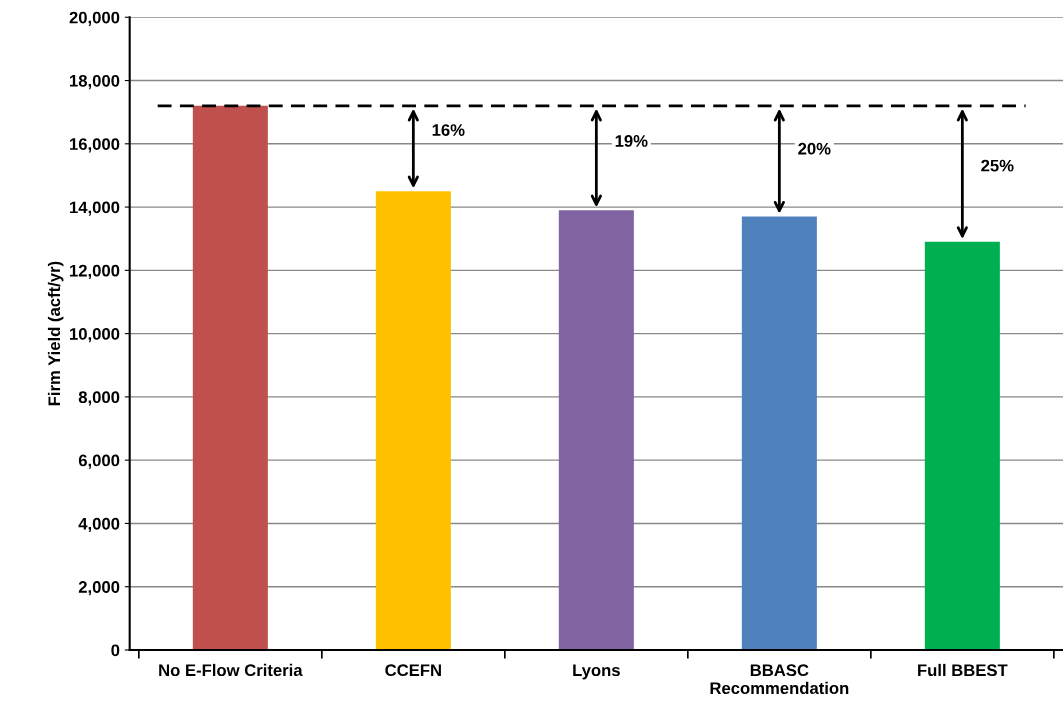 The height and width of the screenshot is (719, 1063). What do you see at coordinates (95, 208) in the screenshot?
I see `y-tick-label: 14,000` at bounding box center [95, 208].